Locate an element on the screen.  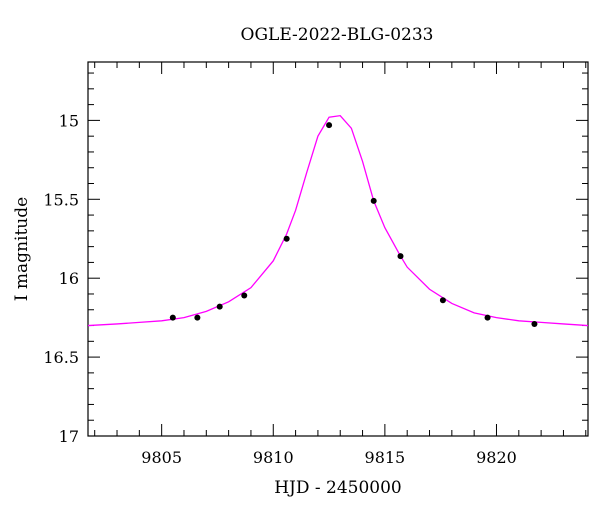
y-tick-labels: 15 15.5 16 16.5 17 is located at coordinates (61, 278).